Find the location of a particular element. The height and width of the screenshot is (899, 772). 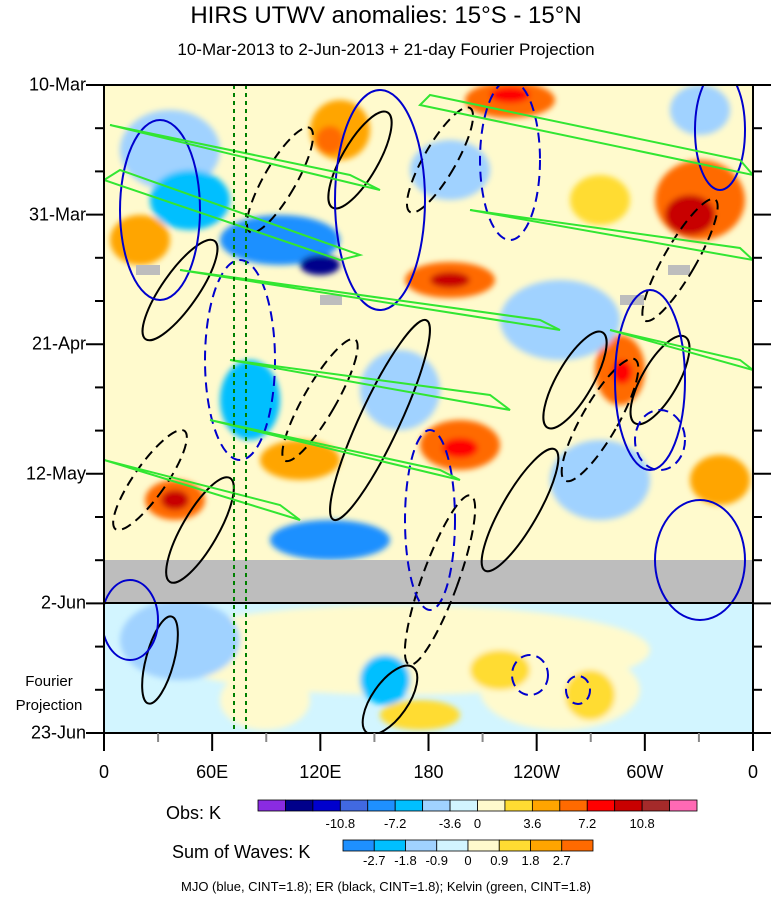

colorbar-tick-label: 3.6 is located at coordinates (532, 823).